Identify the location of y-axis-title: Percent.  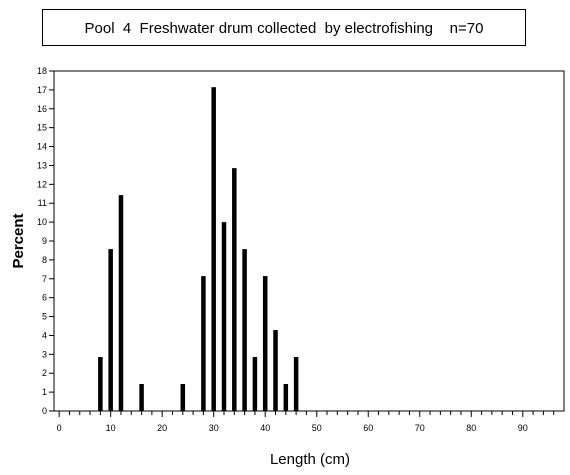
(18, 240).